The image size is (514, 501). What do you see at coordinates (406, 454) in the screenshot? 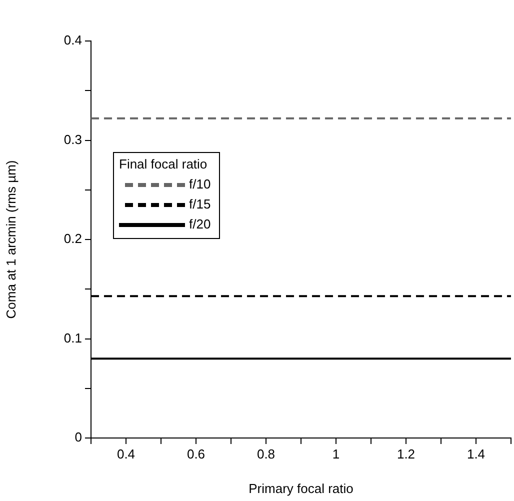
I see `x-tick-label: 1.2` at bounding box center [406, 454].